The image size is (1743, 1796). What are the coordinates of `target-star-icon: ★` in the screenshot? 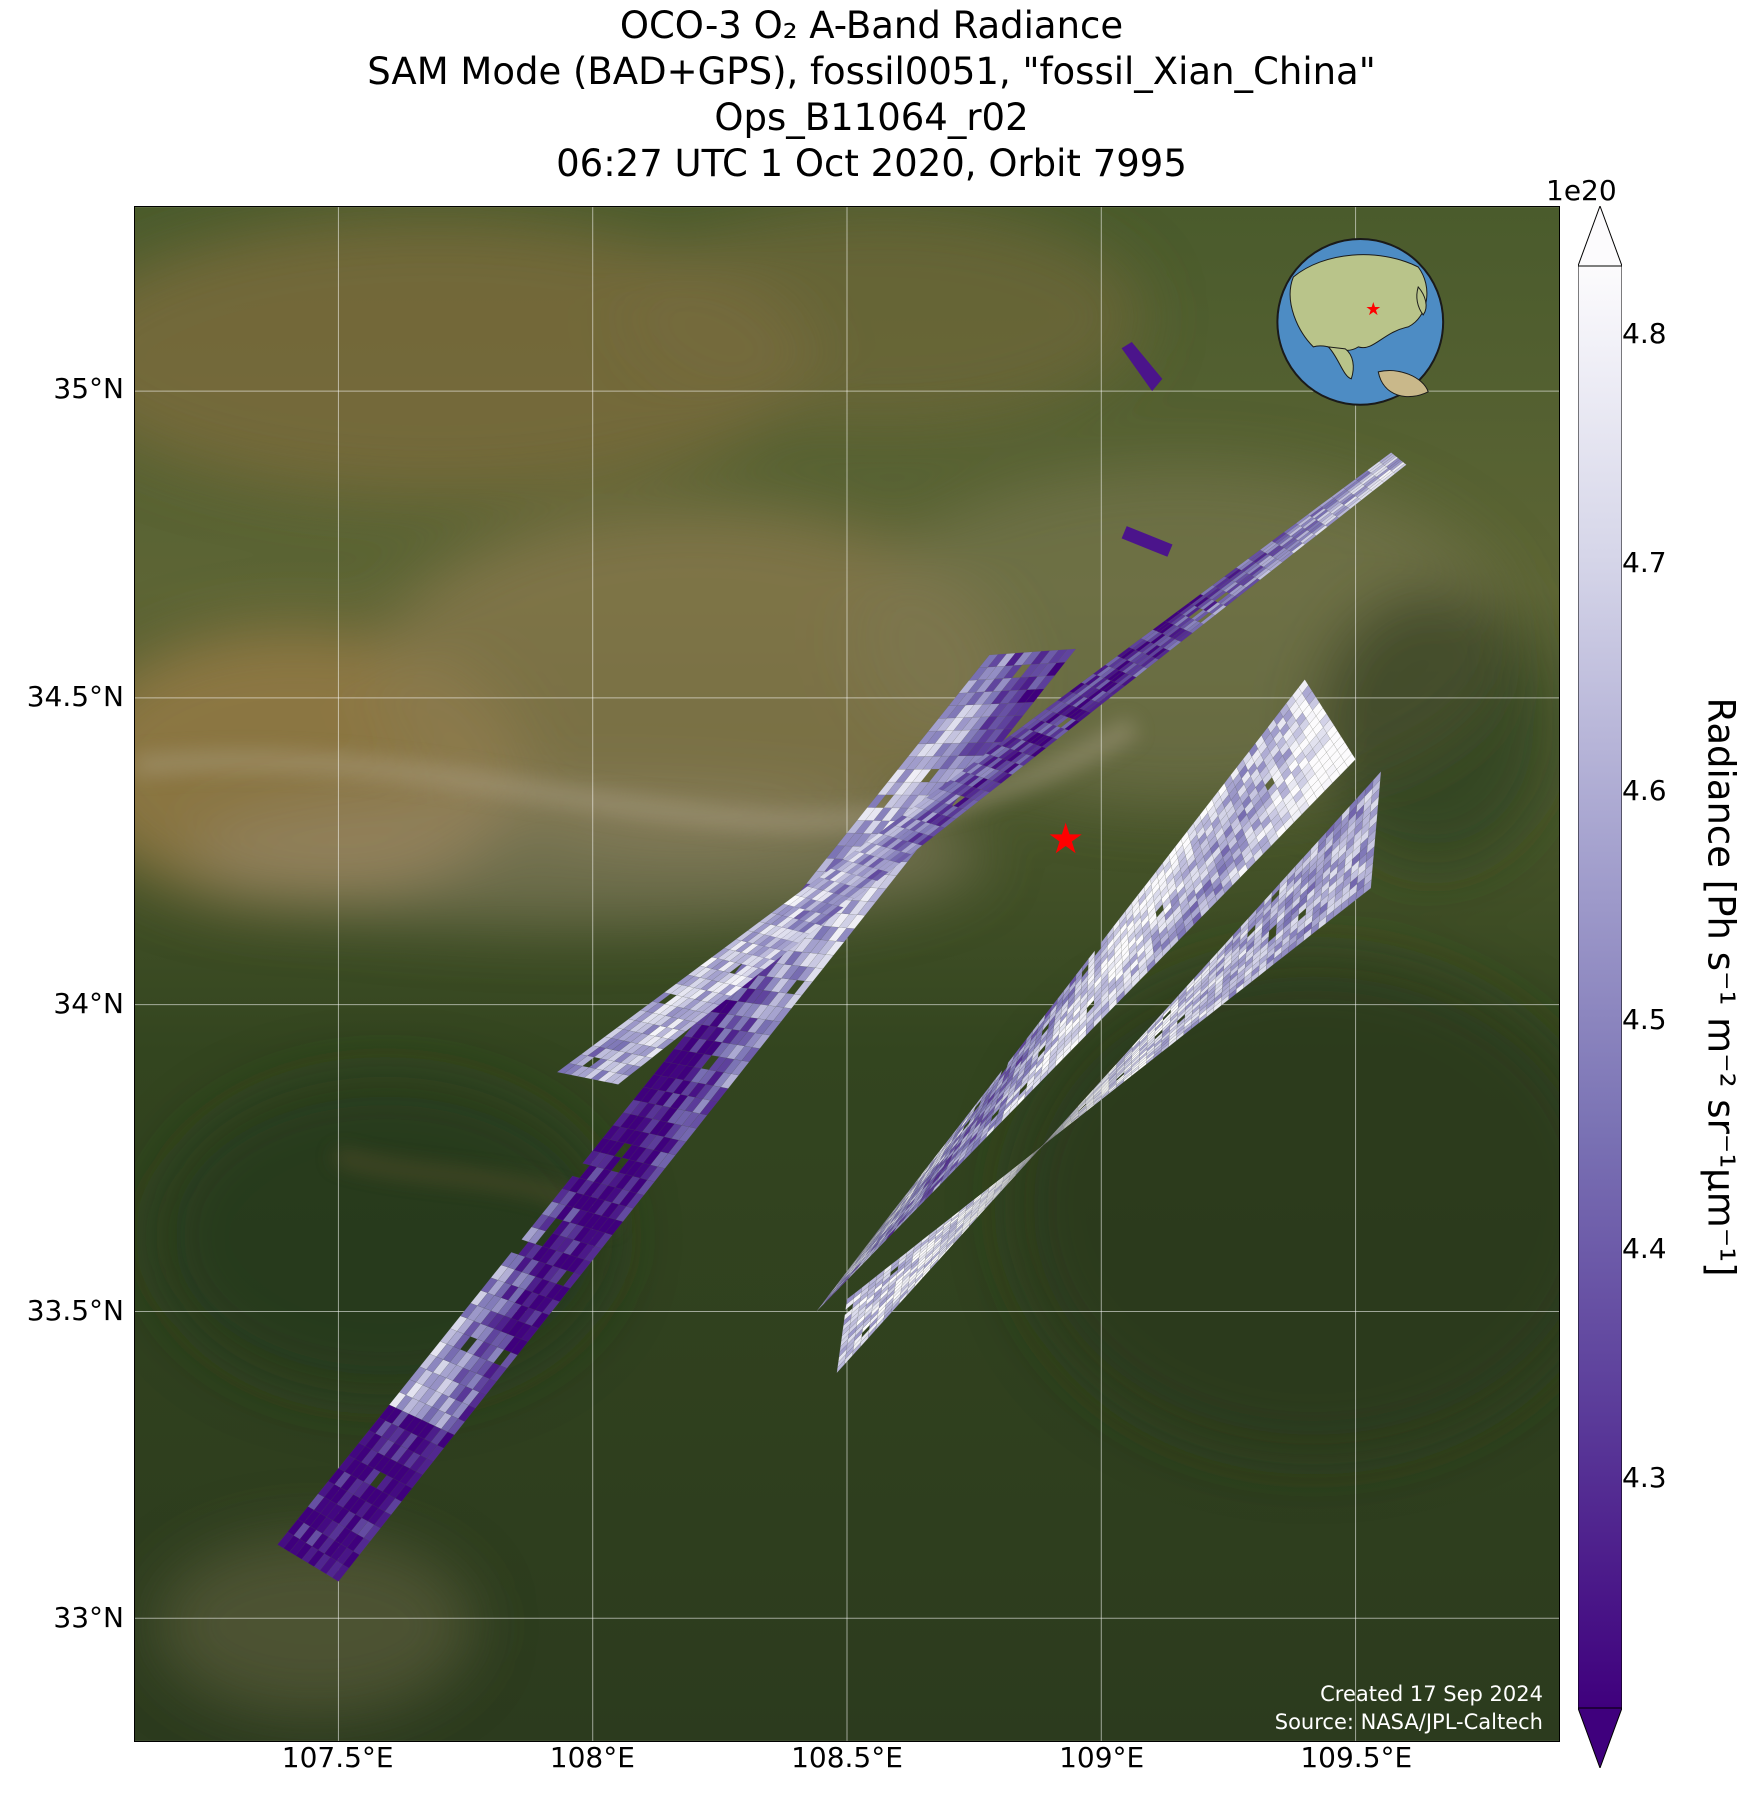 It's located at (1066, 838).